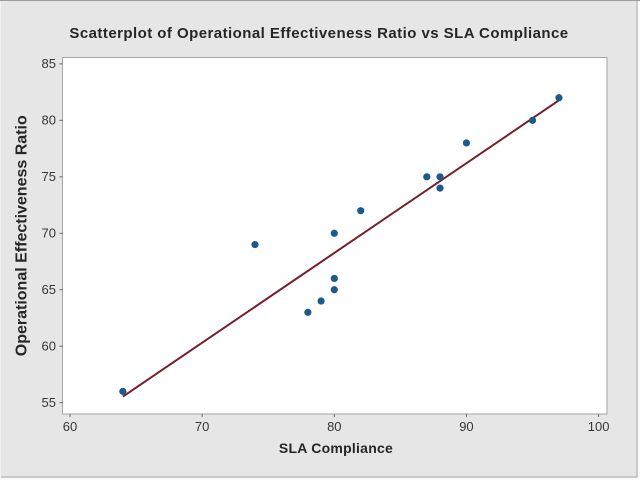 Image resolution: width=640 pixels, height=480 pixels. Describe the element at coordinates (336, 448) in the screenshot. I see `svg-text: SLA Compliance` at that location.